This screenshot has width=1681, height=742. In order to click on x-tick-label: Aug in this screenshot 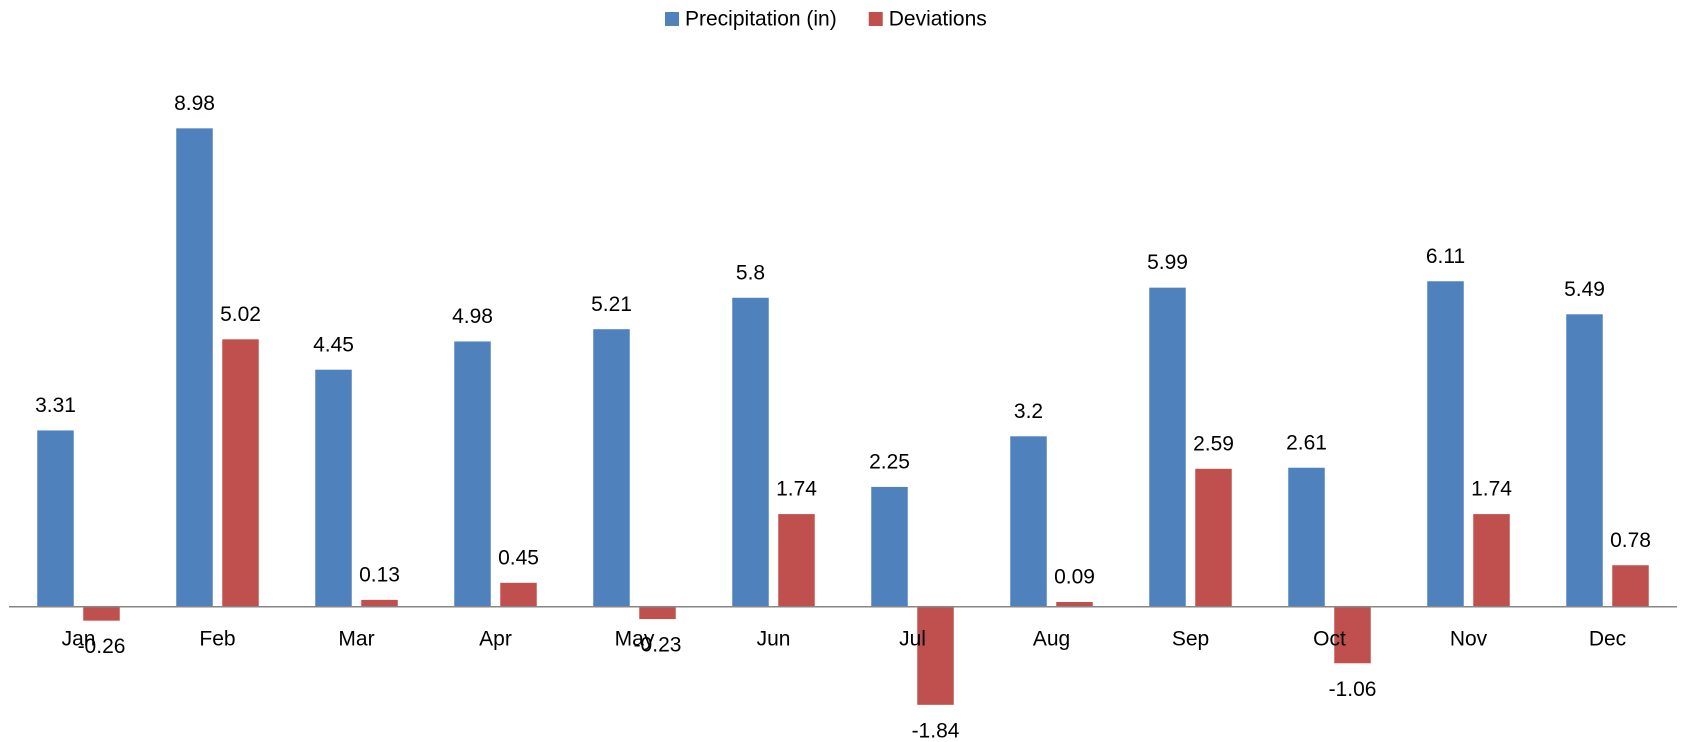, I will do `click(1051, 638)`.